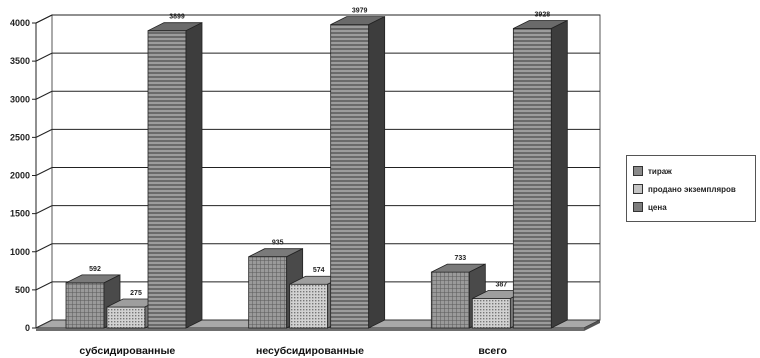 The width and height of the screenshot is (760, 358). I want to click on tick-label-2500: 2500, so click(20, 137).